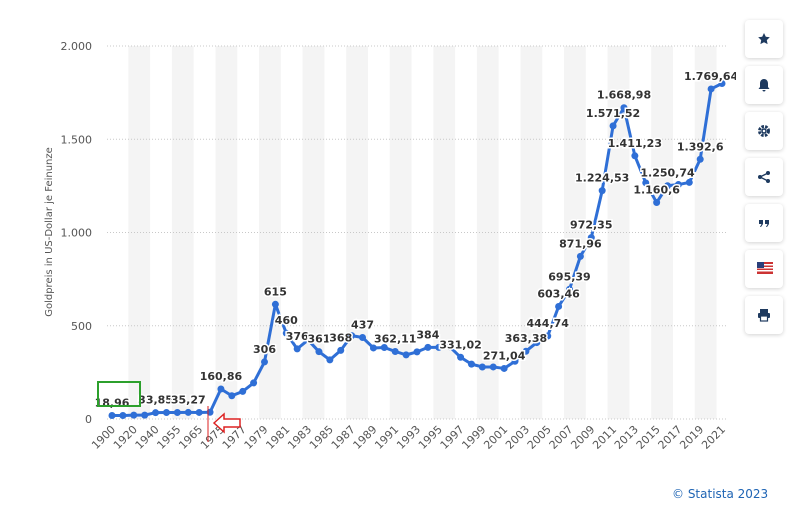 The width and height of the screenshot is (796, 508). Describe the element at coordinates (365, 437) in the screenshot. I see `x-tick-label: 1989` at that location.